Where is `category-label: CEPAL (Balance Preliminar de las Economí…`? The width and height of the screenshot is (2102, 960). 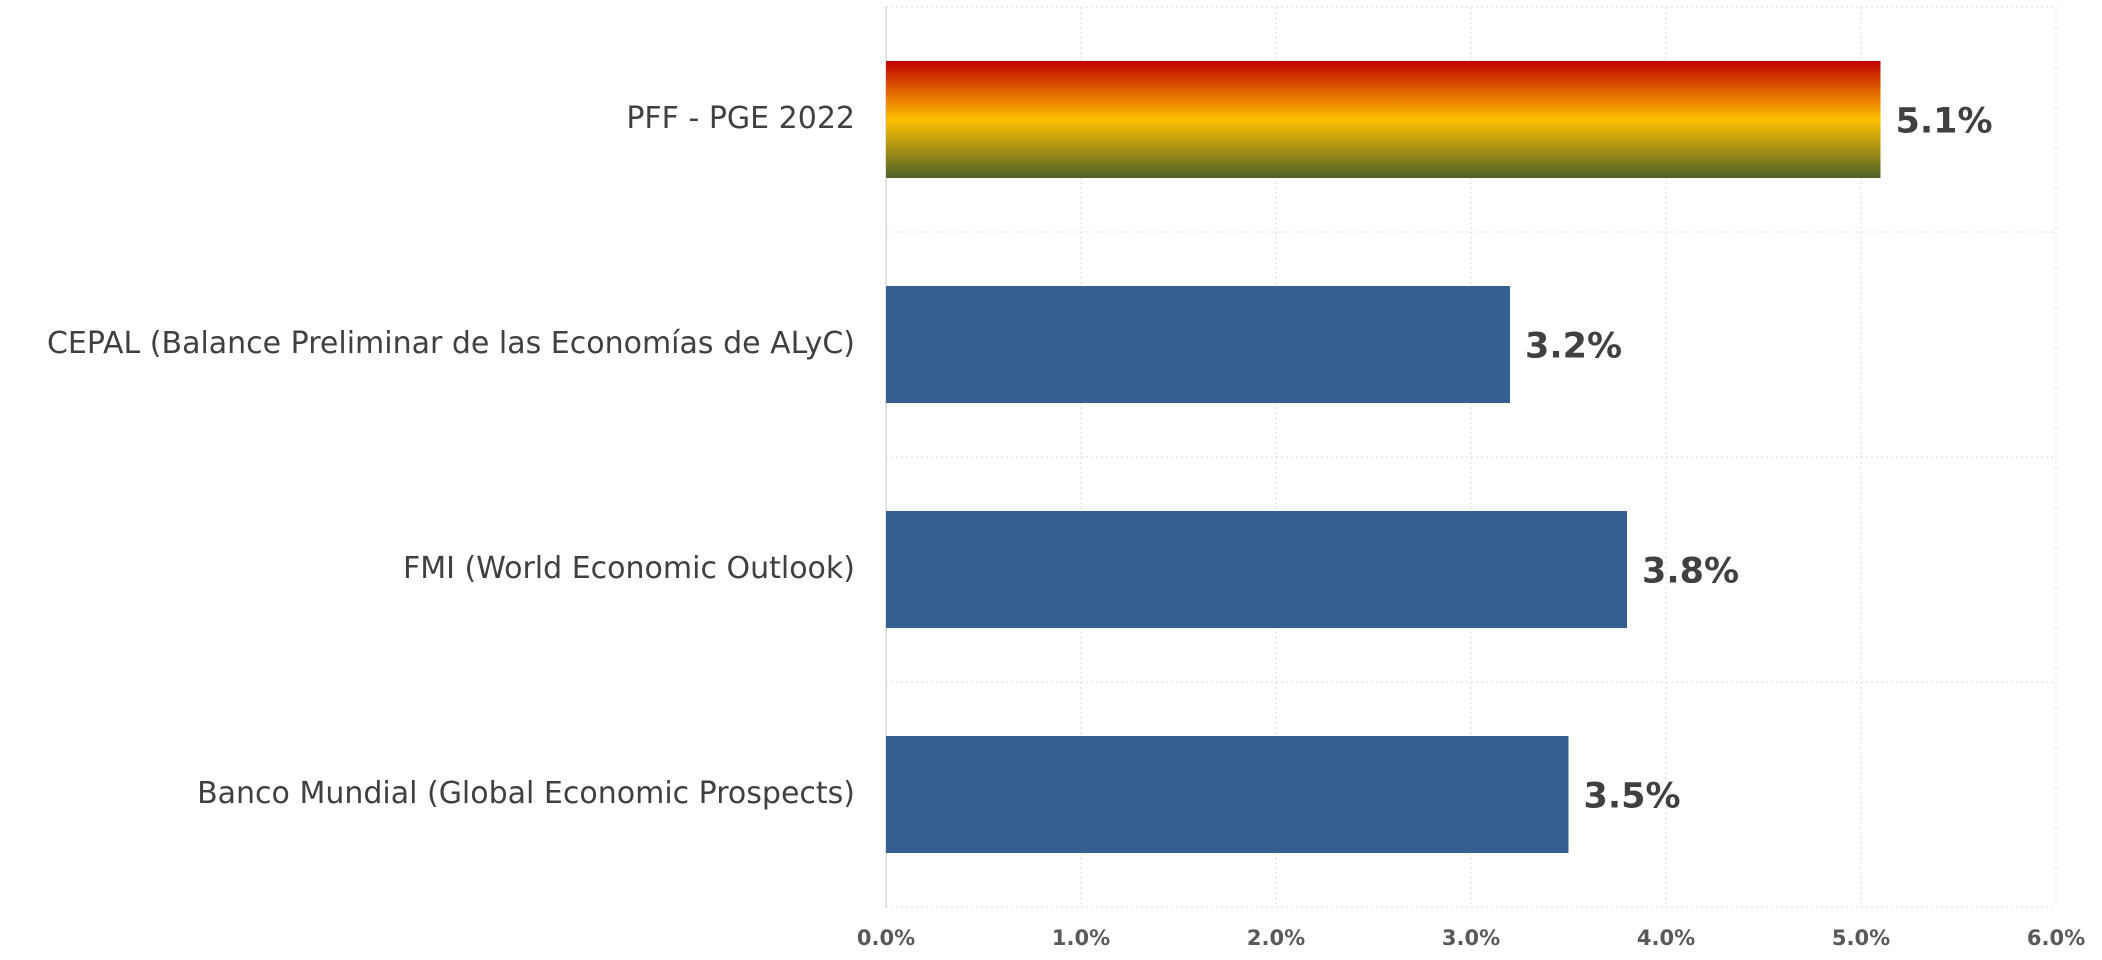
category-label: CEPAL (Balance Preliminar de las Economí… is located at coordinates (451, 343).